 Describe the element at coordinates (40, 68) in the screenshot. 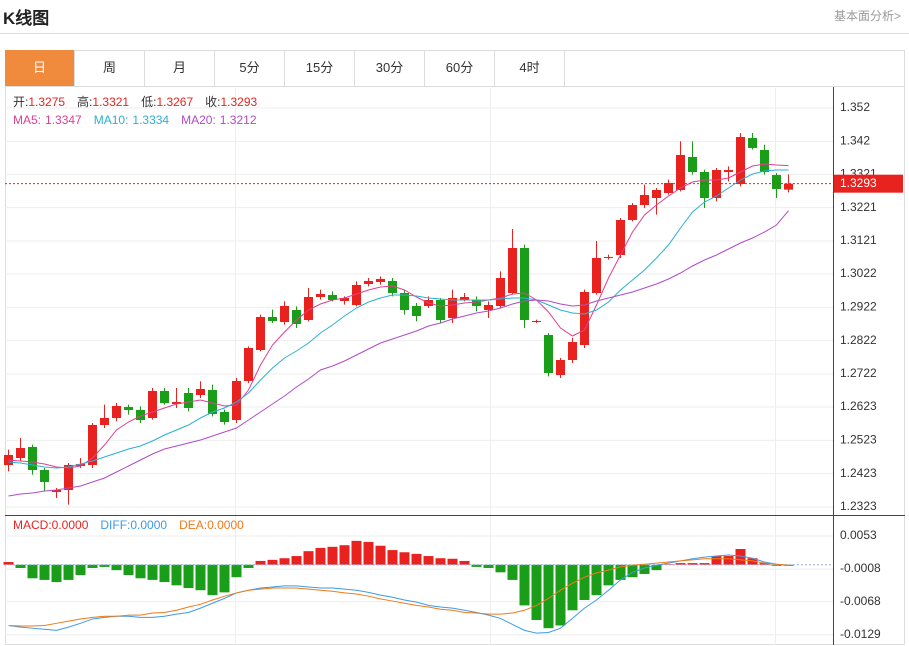

I see `tab: 日` at that location.